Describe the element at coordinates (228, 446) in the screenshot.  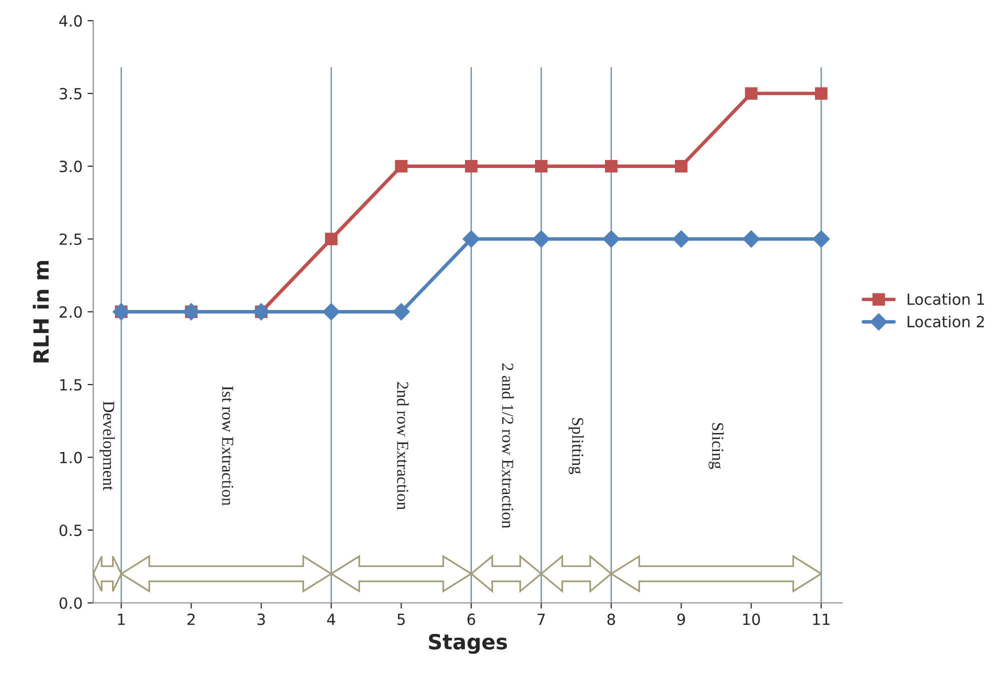
I see `annotation: Ist row Extraction` at that location.